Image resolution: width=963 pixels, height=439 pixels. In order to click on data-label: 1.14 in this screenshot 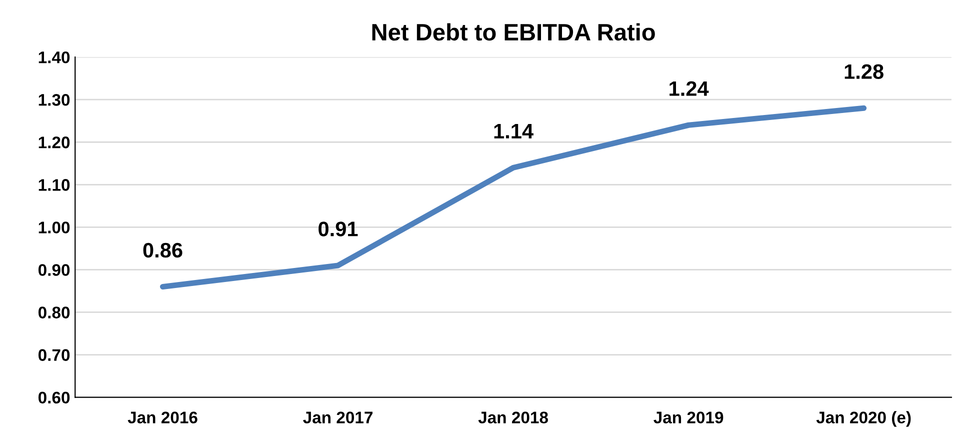, I will do `click(514, 131)`.